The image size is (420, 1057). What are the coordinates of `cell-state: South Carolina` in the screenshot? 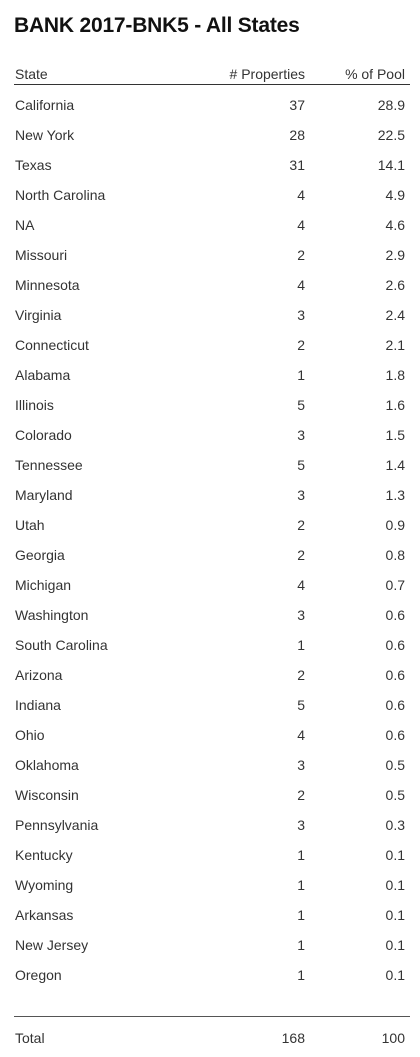 It's located at (61, 645).